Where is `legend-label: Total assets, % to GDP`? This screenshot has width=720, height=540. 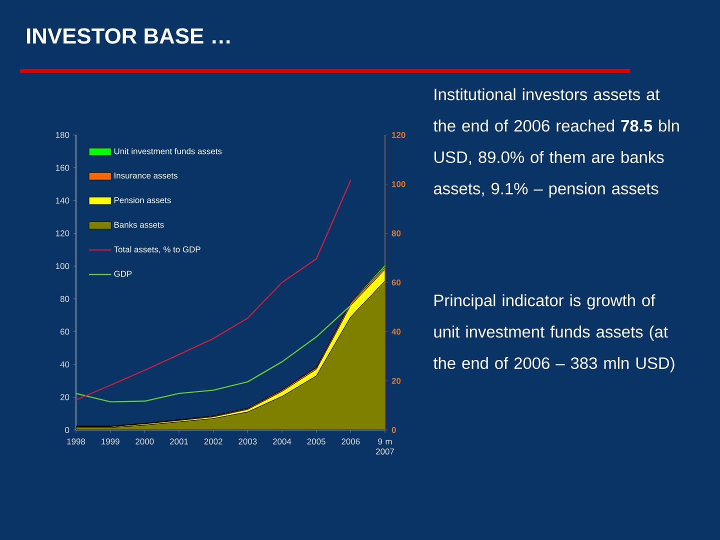 legend-label: Total assets, % to GDP is located at coordinates (157, 250).